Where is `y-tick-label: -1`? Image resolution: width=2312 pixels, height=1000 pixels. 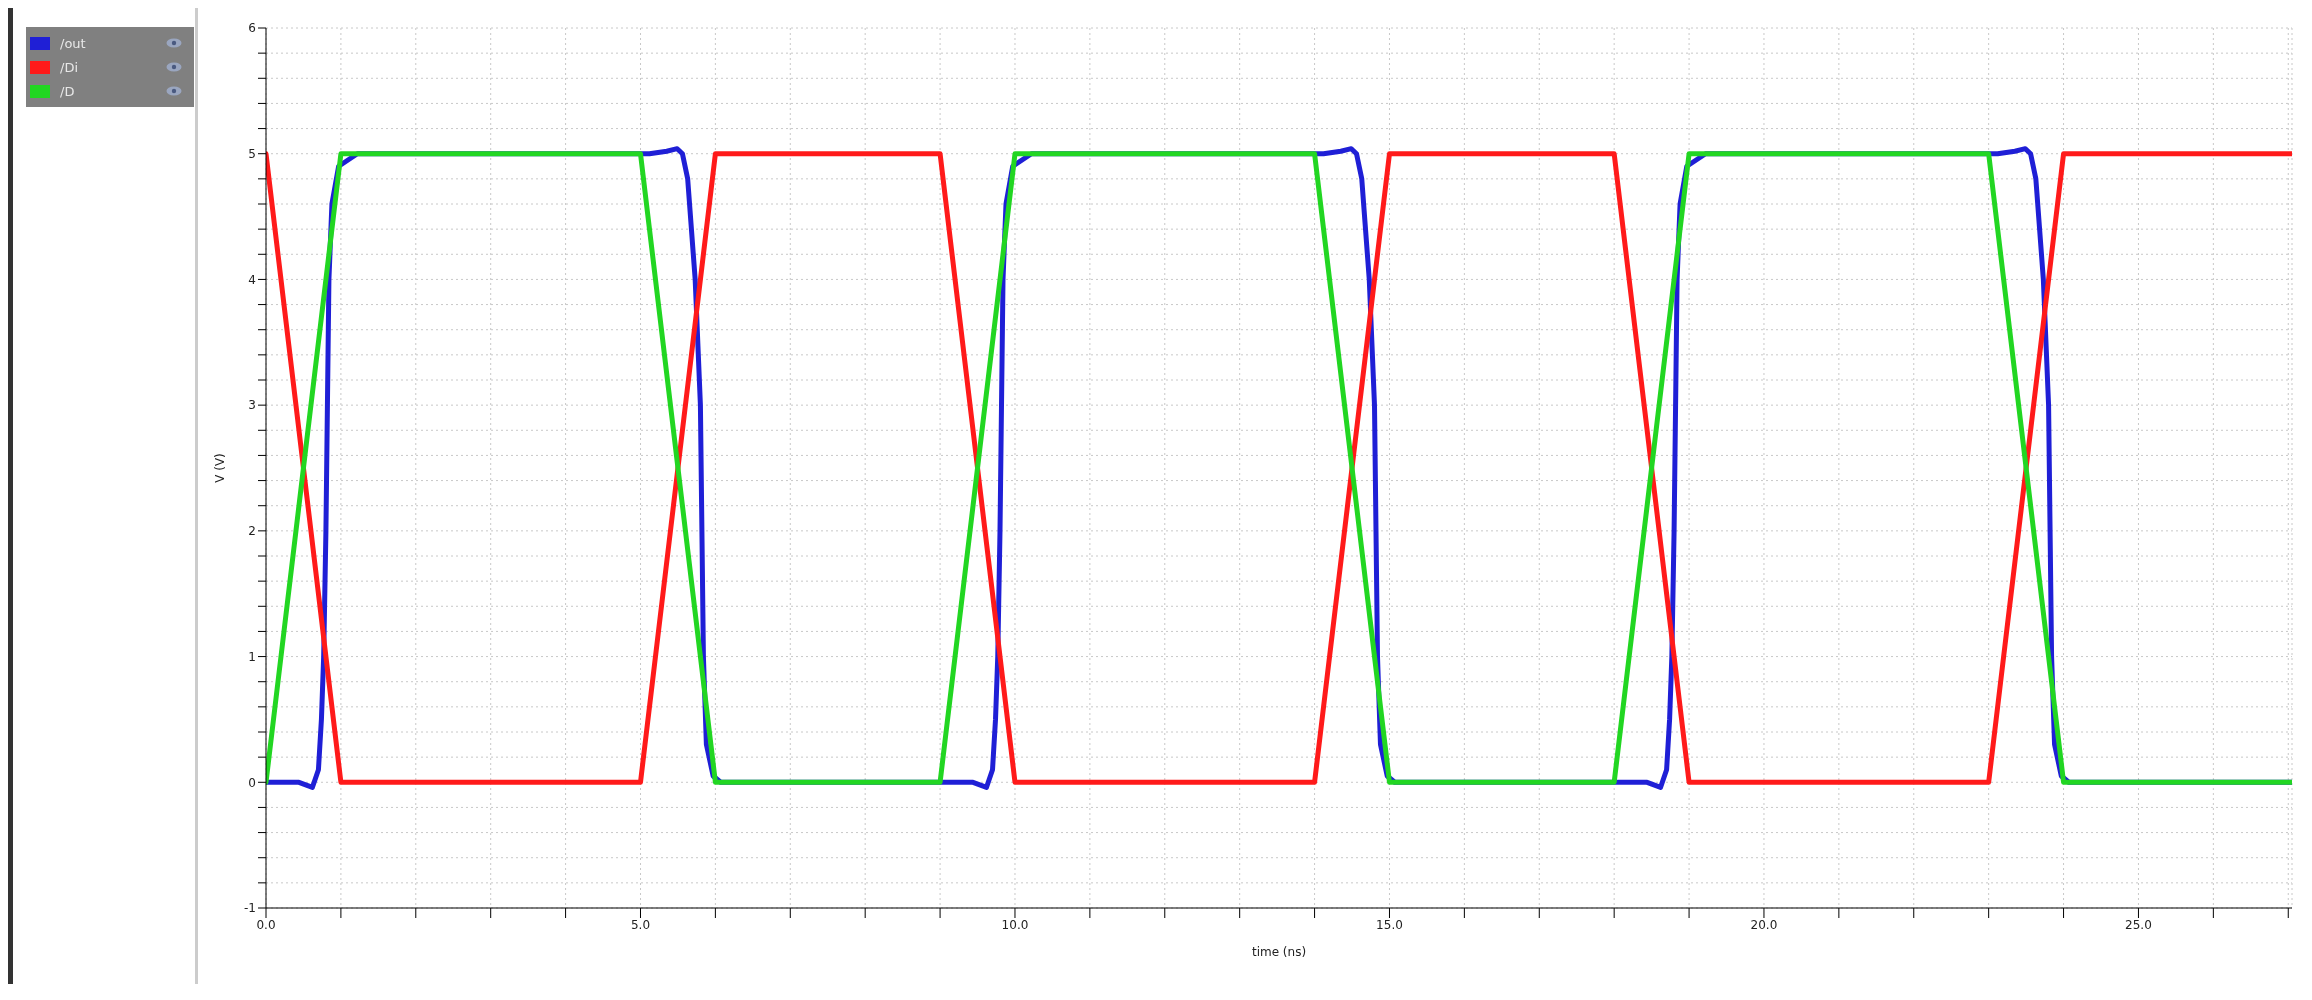 y-tick-label: -1 is located at coordinates (250, 908).